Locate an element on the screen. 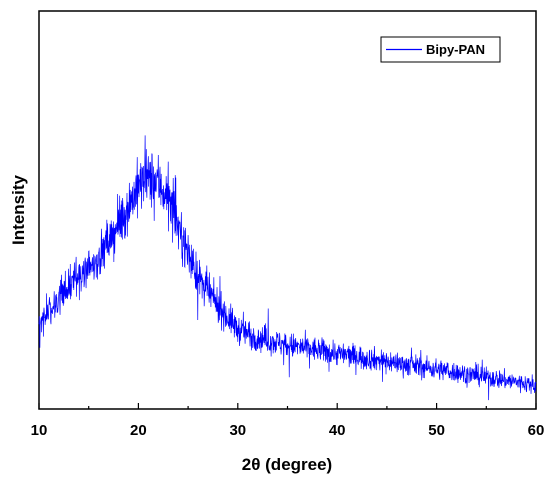 This screenshot has width=550, height=483. legend: Bipy-PAN is located at coordinates (440, 49).